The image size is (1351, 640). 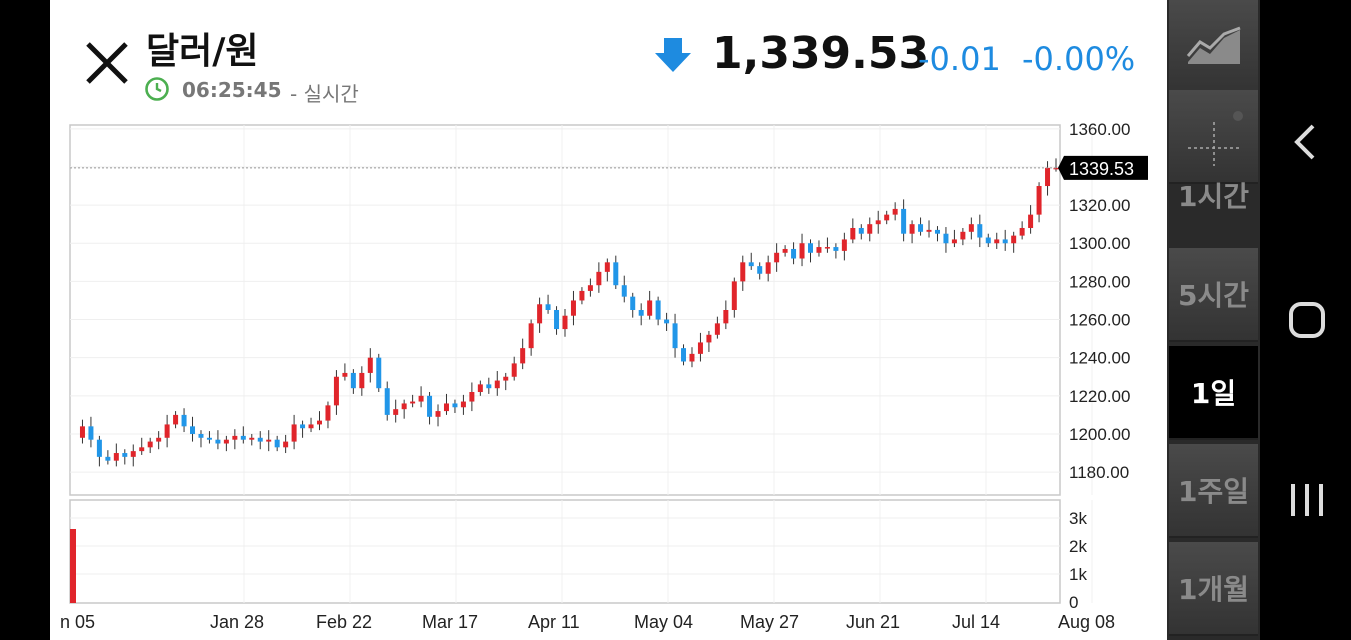 I want to click on price-change-percent: -0.00%, so click(x=1079, y=59).